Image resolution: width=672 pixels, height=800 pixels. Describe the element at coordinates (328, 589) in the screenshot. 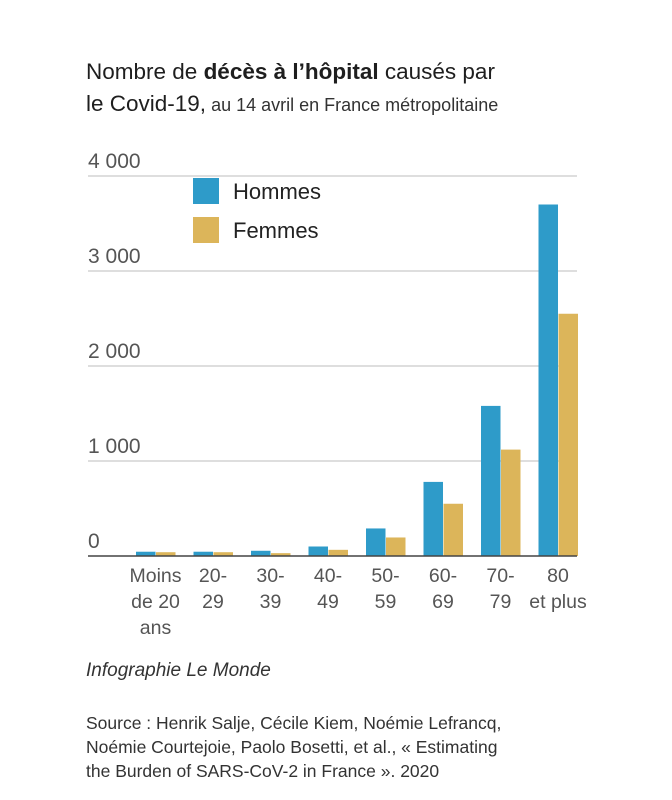

I see `x-tick-label-3: 40-49` at that location.